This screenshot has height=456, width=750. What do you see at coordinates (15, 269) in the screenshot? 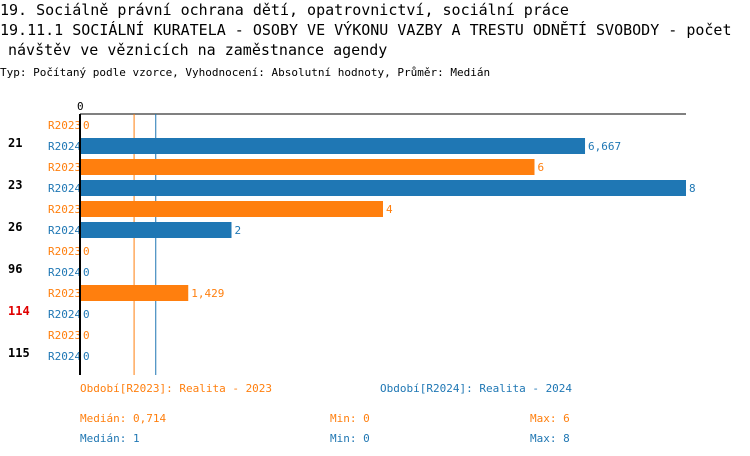
I see `category-label: 96` at bounding box center [15, 269].